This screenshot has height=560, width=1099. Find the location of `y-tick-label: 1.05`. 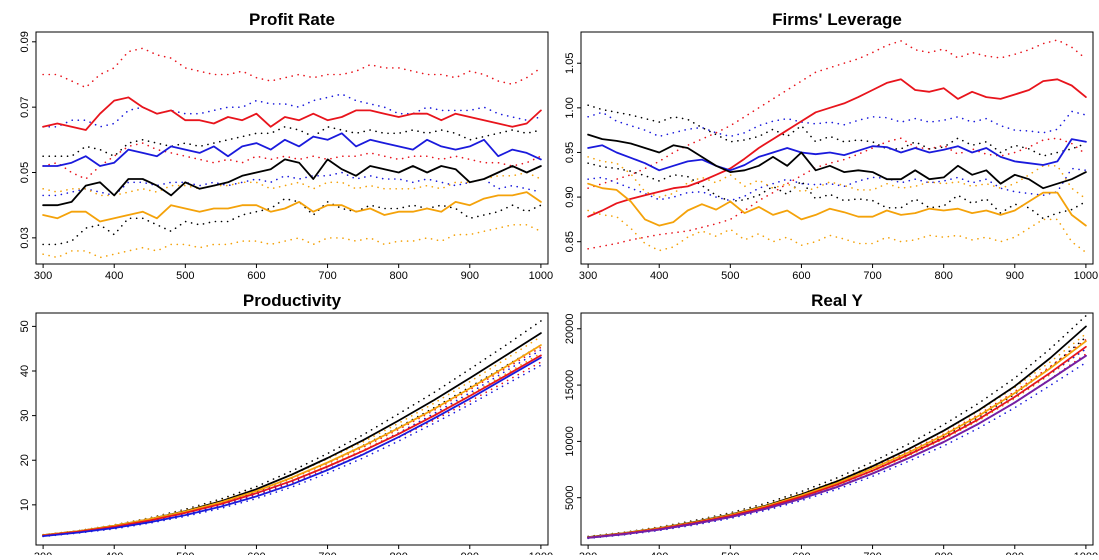

y-tick-label: 1.05 is located at coordinates (570, 63).